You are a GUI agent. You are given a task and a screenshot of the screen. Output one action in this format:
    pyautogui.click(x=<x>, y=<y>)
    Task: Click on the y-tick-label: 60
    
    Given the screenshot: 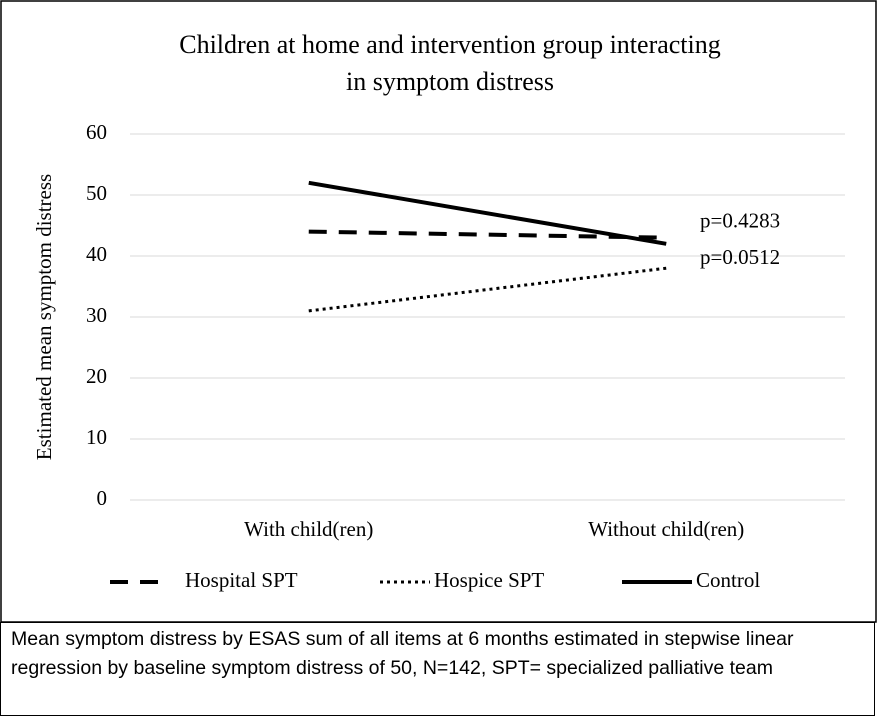 What is the action you would take?
    pyautogui.click(x=96, y=132)
    